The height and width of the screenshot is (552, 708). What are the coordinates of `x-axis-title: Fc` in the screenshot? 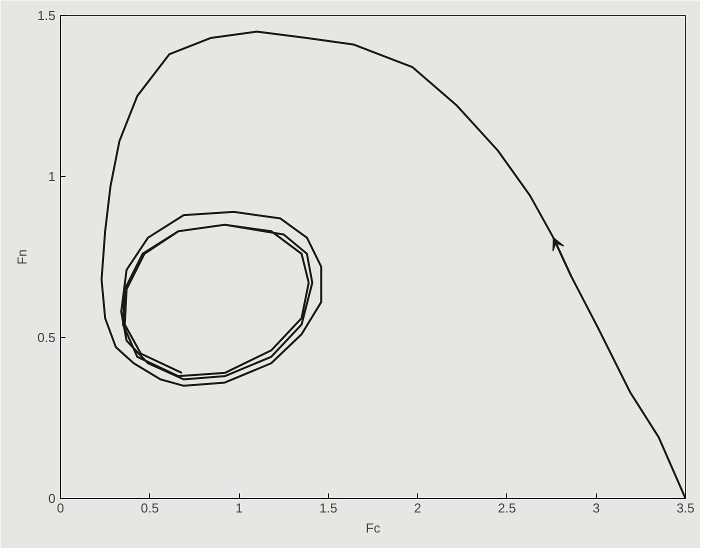 It's located at (373, 528).